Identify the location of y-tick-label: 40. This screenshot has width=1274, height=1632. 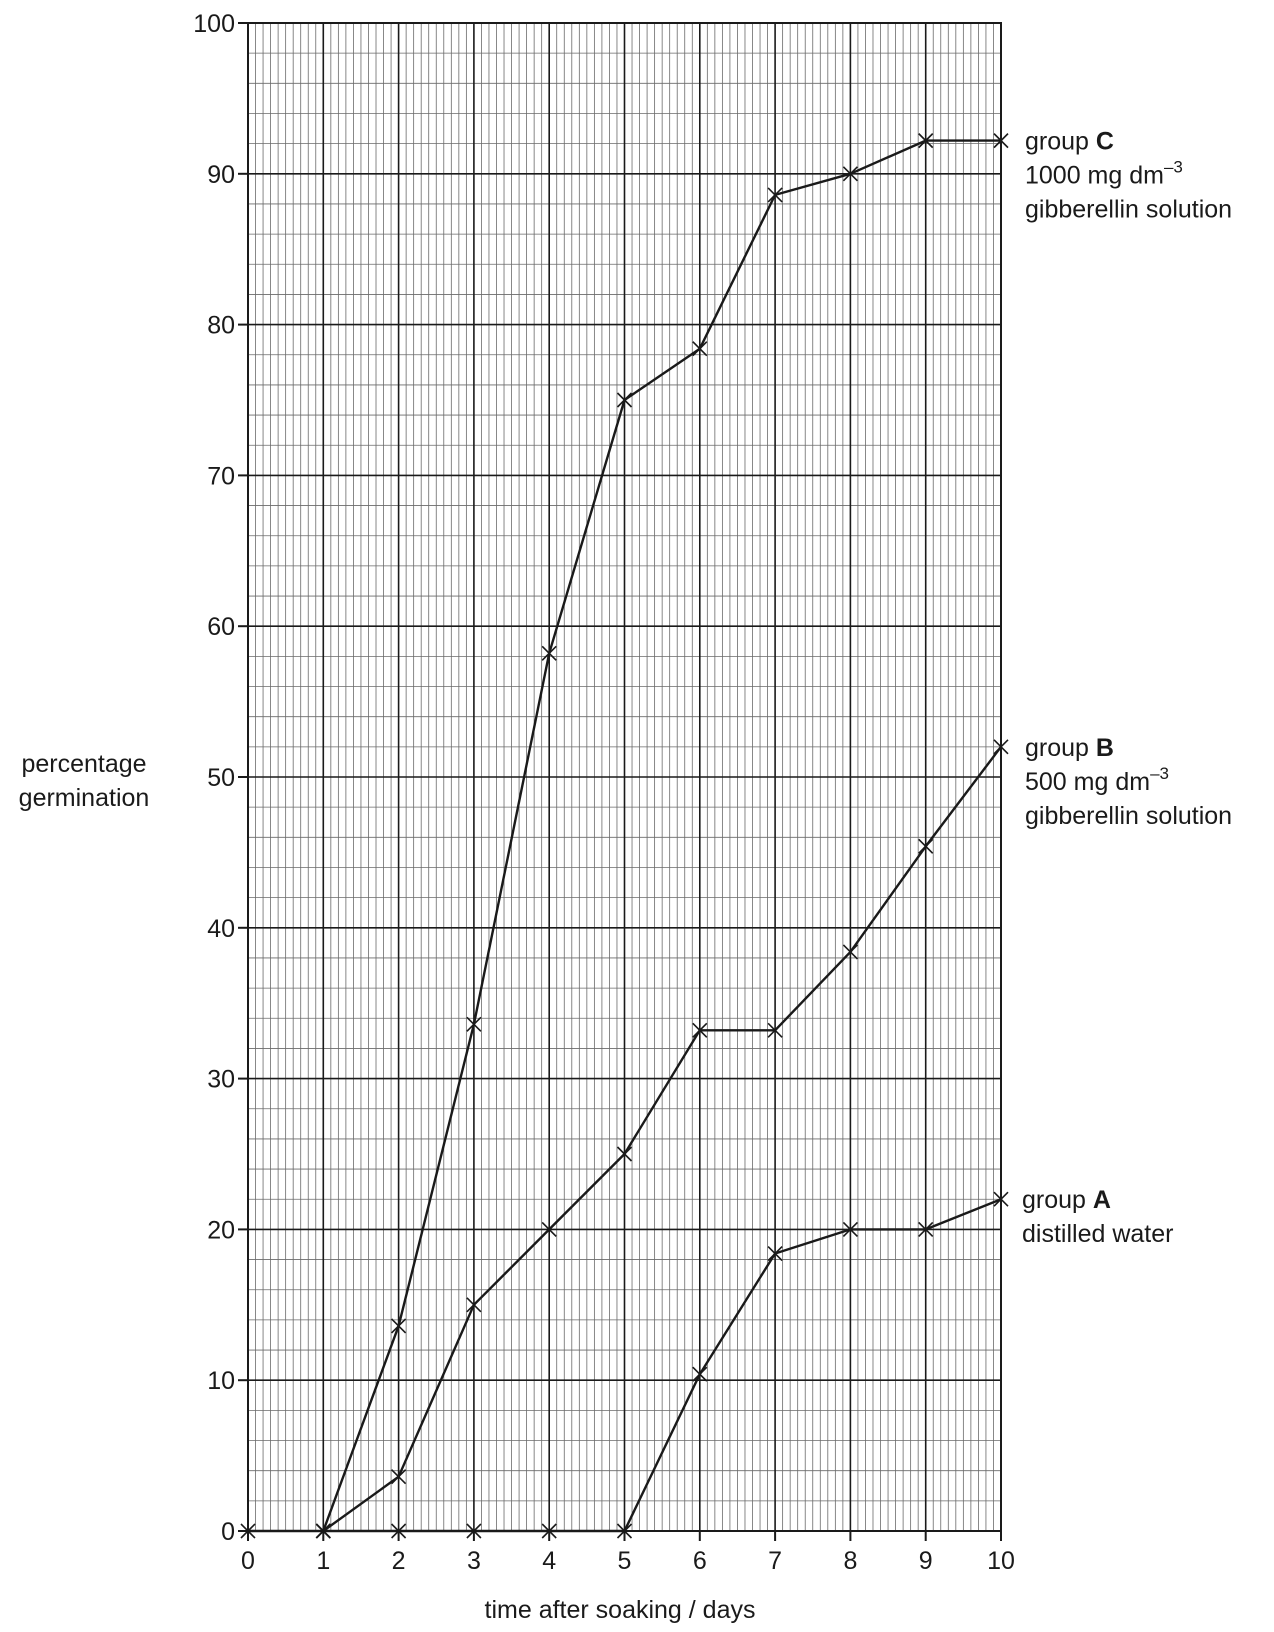
(221, 929).